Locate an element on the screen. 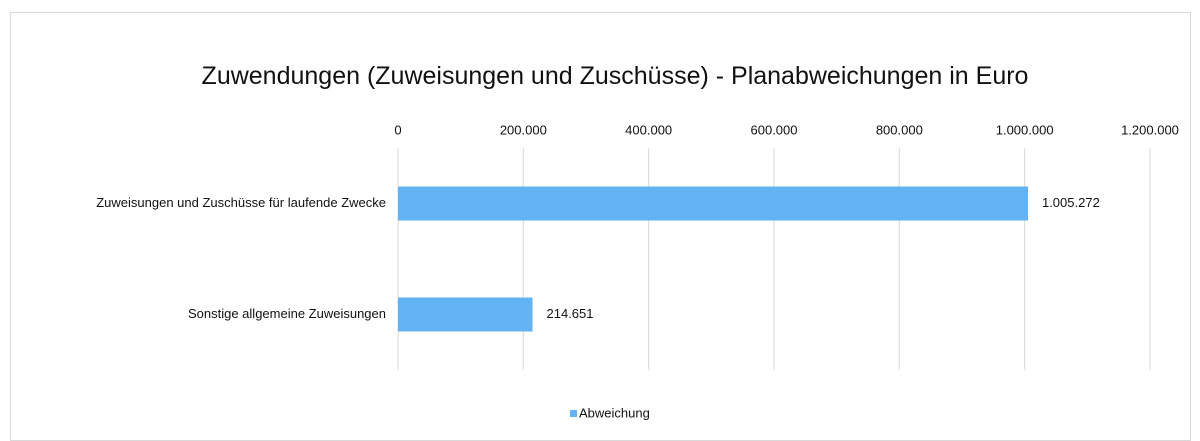 The height and width of the screenshot is (441, 1200). x-tick-label: 1.200.000 is located at coordinates (1150, 129).